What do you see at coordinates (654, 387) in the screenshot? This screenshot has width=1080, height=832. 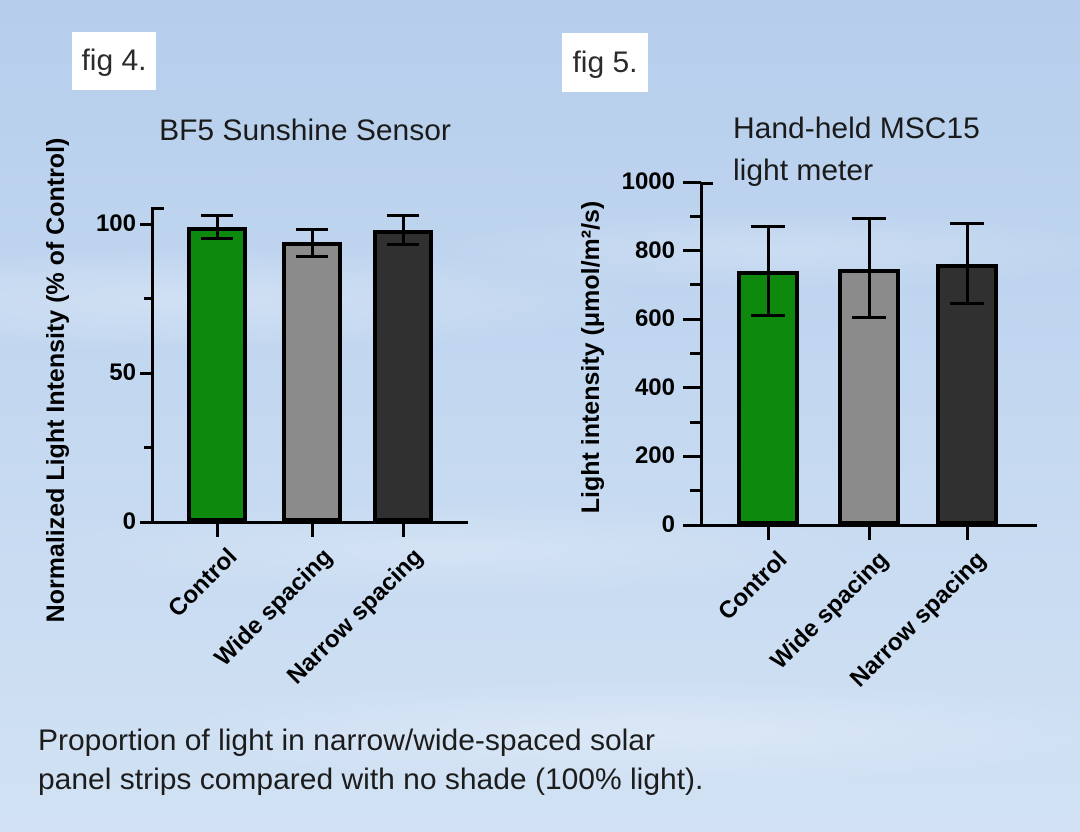 I see `y-tick-label: 400` at bounding box center [654, 387].